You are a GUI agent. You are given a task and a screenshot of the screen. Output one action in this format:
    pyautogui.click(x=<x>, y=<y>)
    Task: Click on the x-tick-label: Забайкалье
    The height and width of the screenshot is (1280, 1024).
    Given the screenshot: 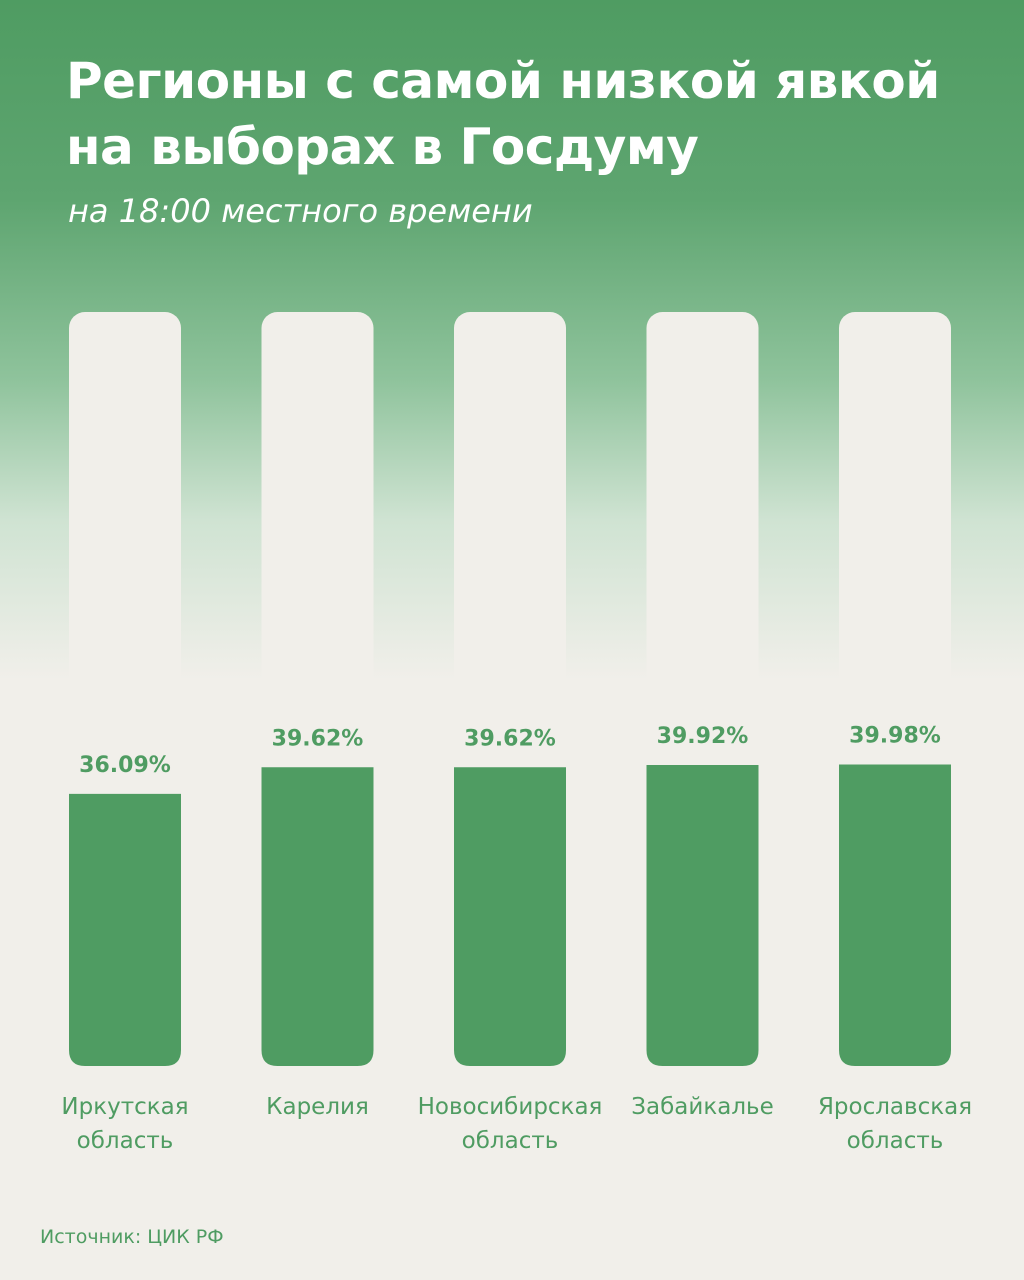 What is the action you would take?
    pyautogui.click(x=702, y=1107)
    